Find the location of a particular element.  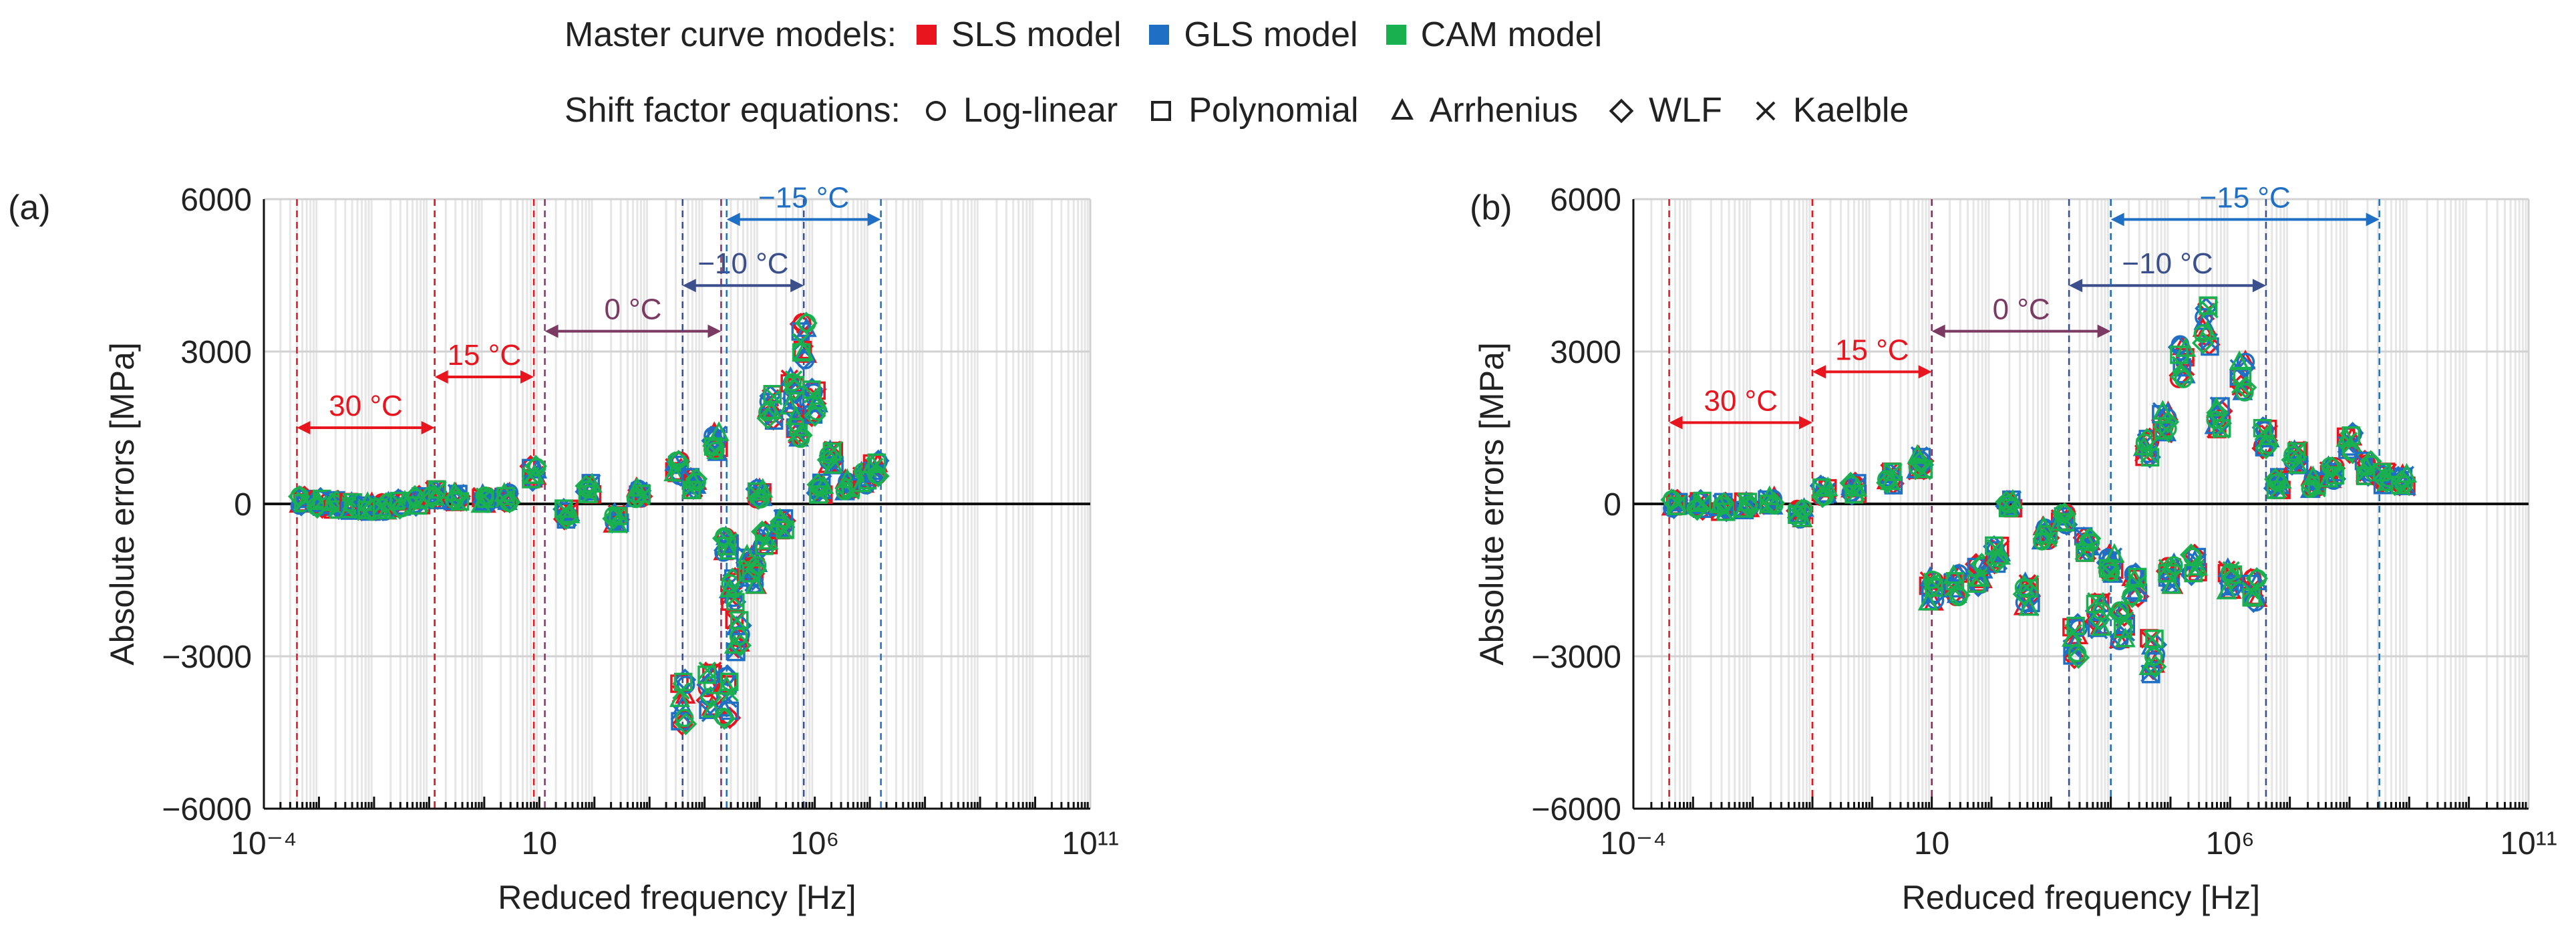

legend-color-swatch is located at coordinates (1159, 35).